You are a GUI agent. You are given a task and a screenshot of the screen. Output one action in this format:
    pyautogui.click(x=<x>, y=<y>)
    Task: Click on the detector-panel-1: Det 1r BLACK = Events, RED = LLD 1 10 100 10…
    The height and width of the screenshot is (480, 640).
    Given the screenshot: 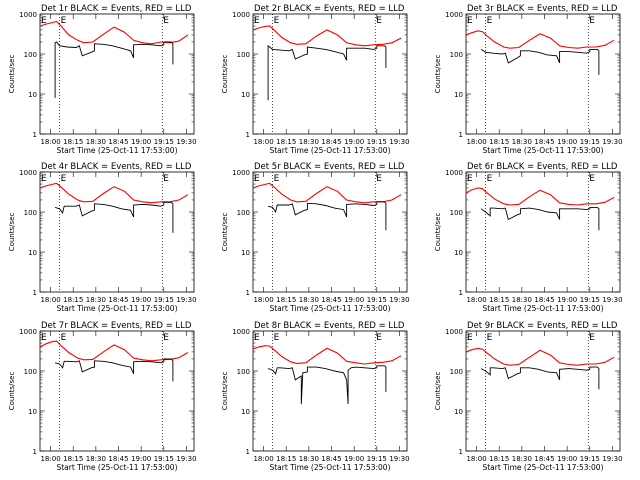 What is the action you would take?
    pyautogui.click(x=102, y=79)
    